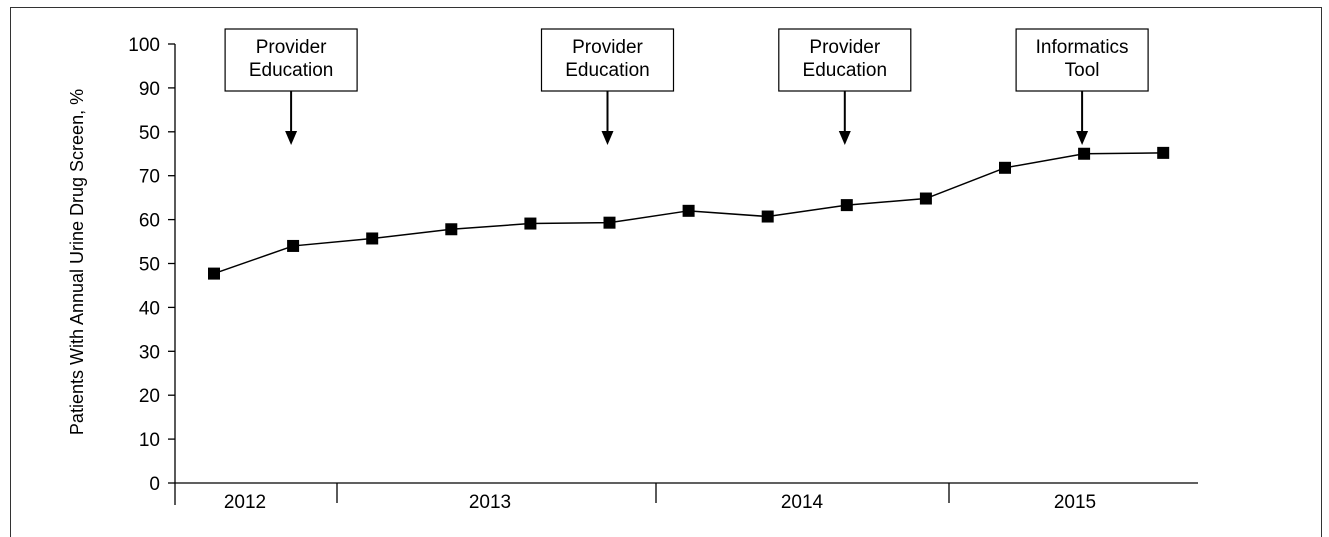 The image size is (1329, 537). Describe the element at coordinates (149, 89) in the screenshot. I see `y-tick-label: 90` at that location.